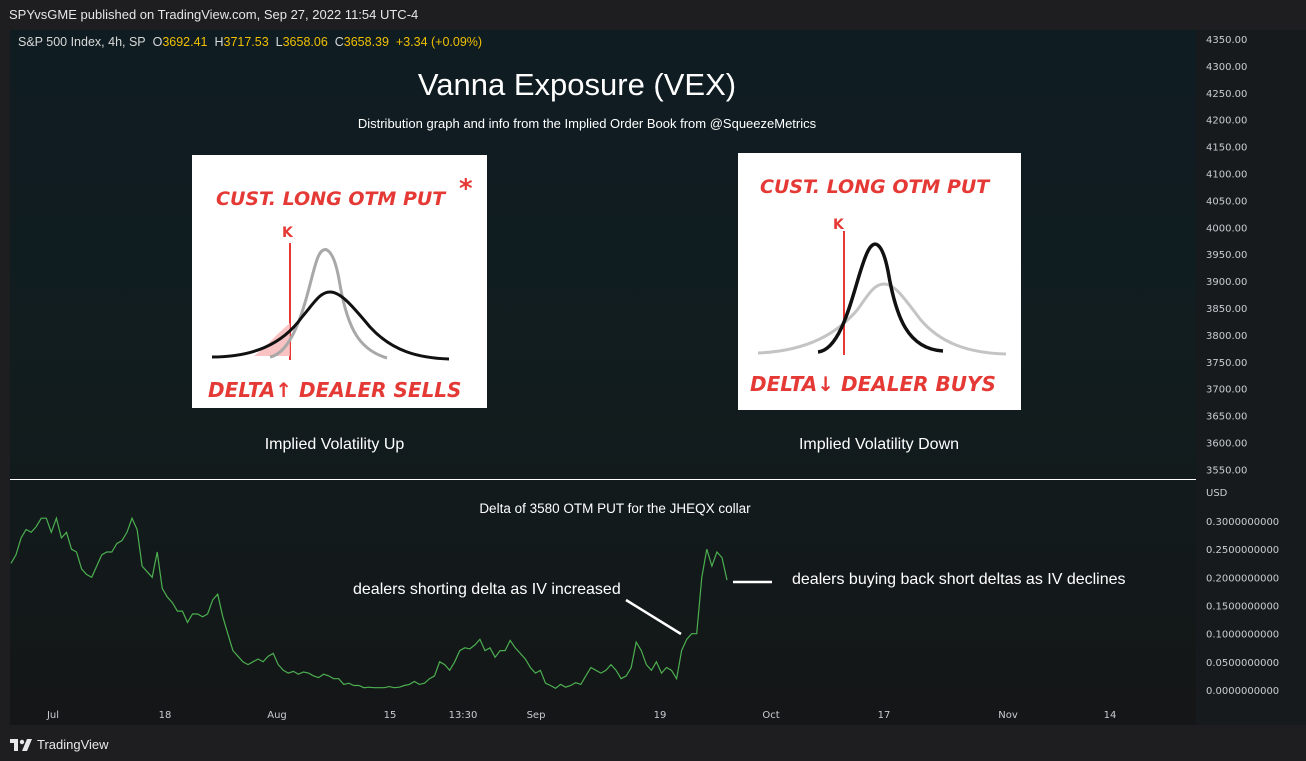 The image size is (1306, 761). What do you see at coordinates (339, 42) in the screenshot?
I see `close-label: C` at bounding box center [339, 42].